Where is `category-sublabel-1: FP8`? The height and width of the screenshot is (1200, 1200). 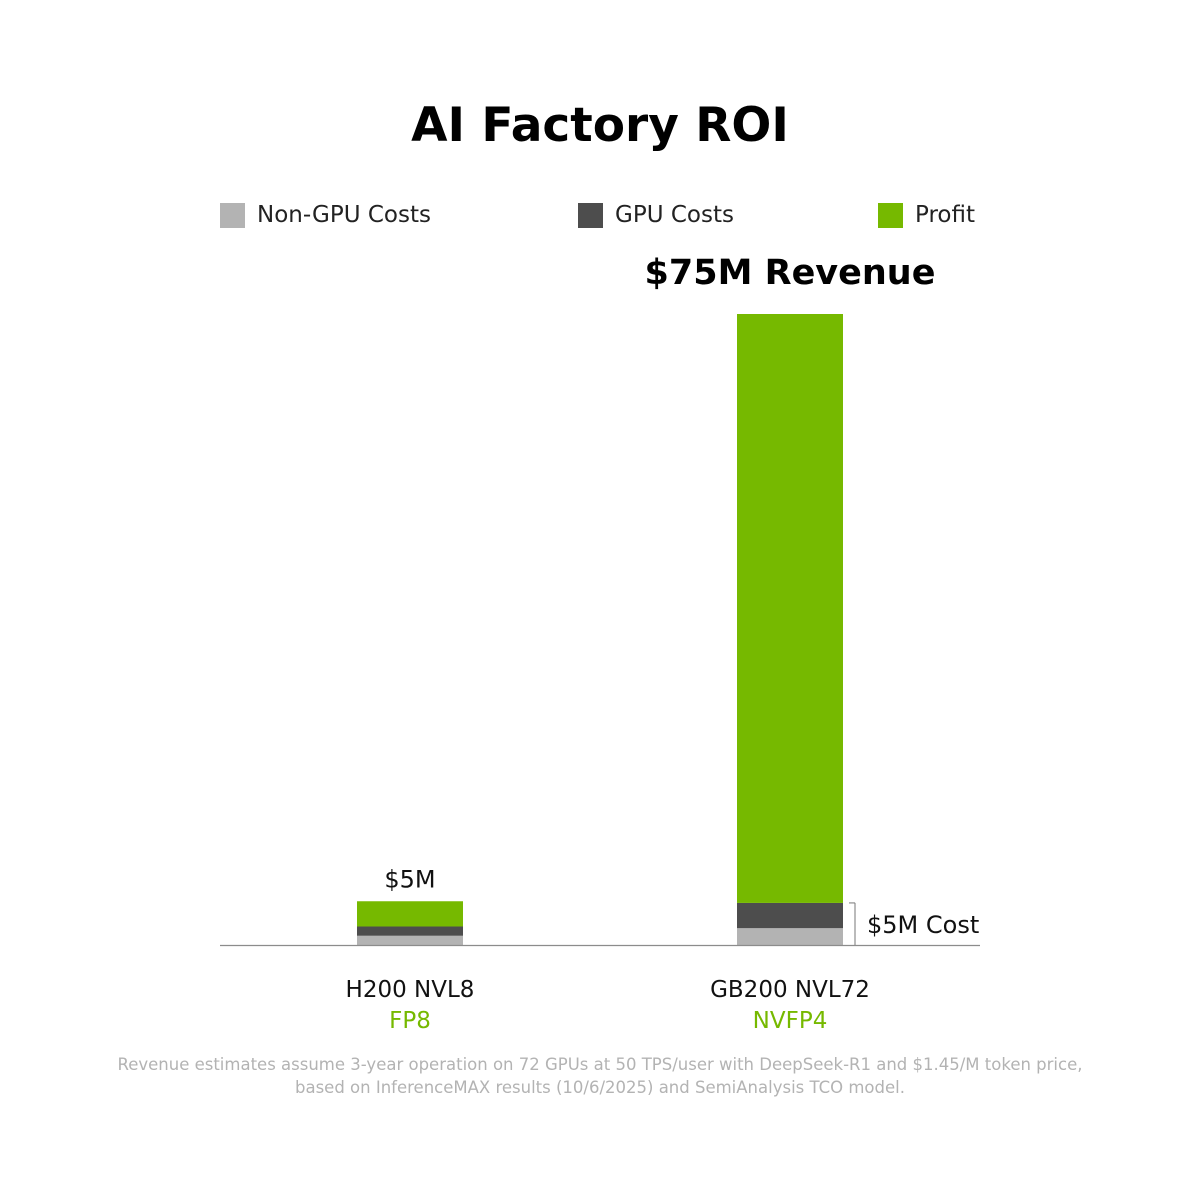
category-sublabel-1: FP8 is located at coordinates (410, 1021).